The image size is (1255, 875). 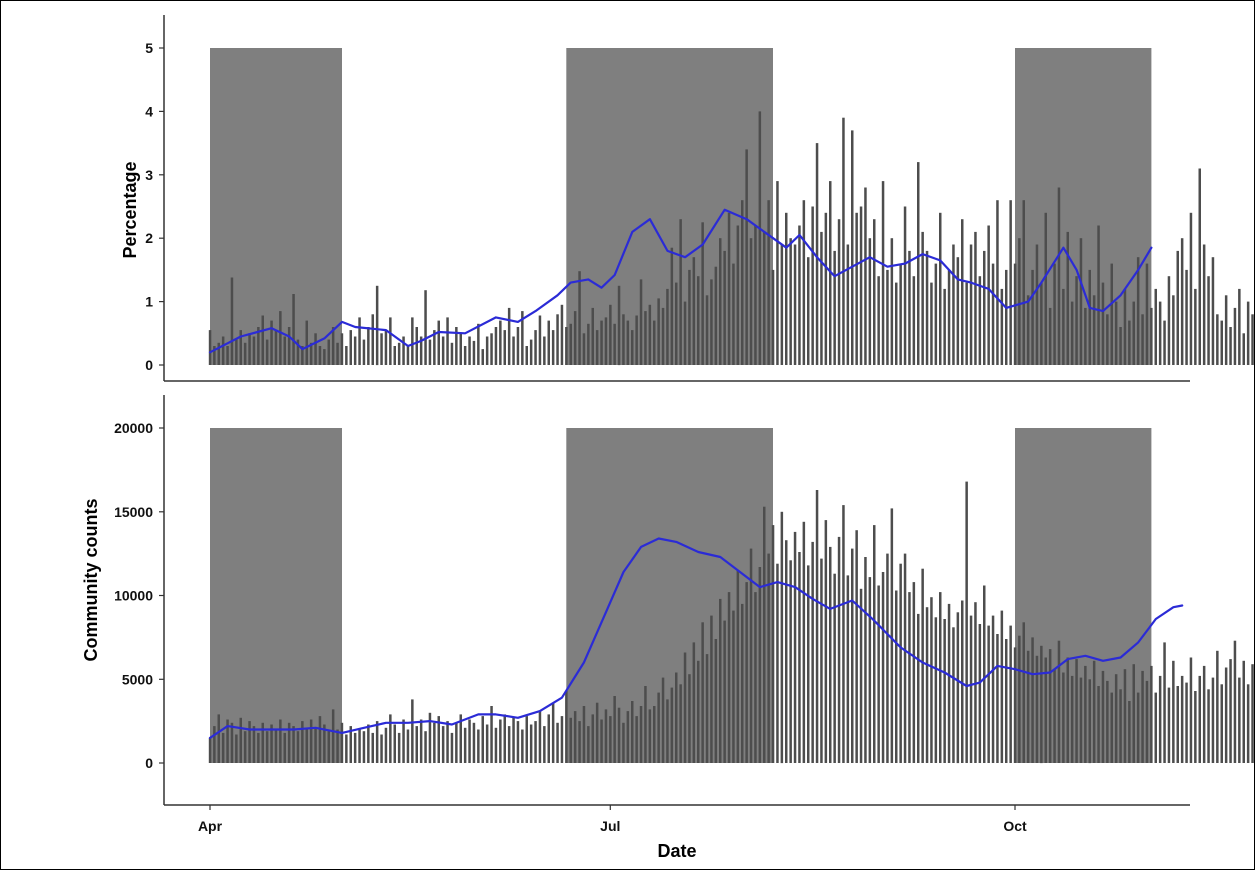 I want to click on y-tick-label: 1, so click(x=149, y=302).